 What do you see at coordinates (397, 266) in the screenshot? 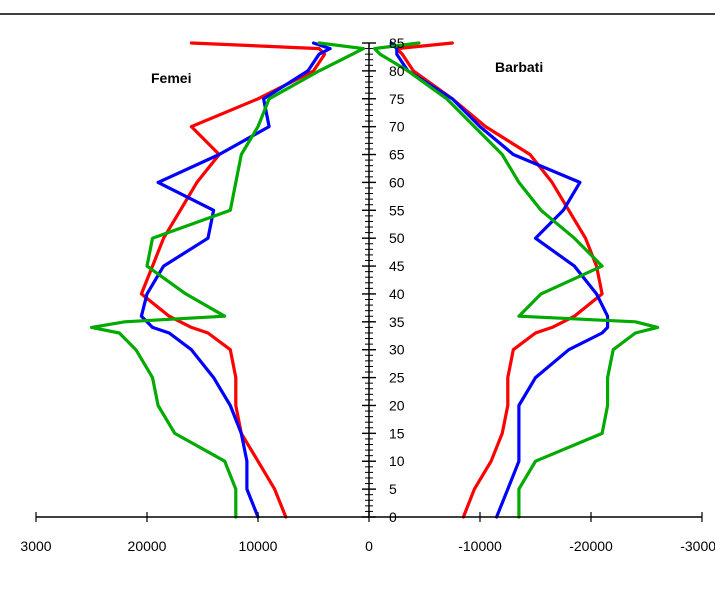
I see `y-tick-label: 45` at bounding box center [397, 266].